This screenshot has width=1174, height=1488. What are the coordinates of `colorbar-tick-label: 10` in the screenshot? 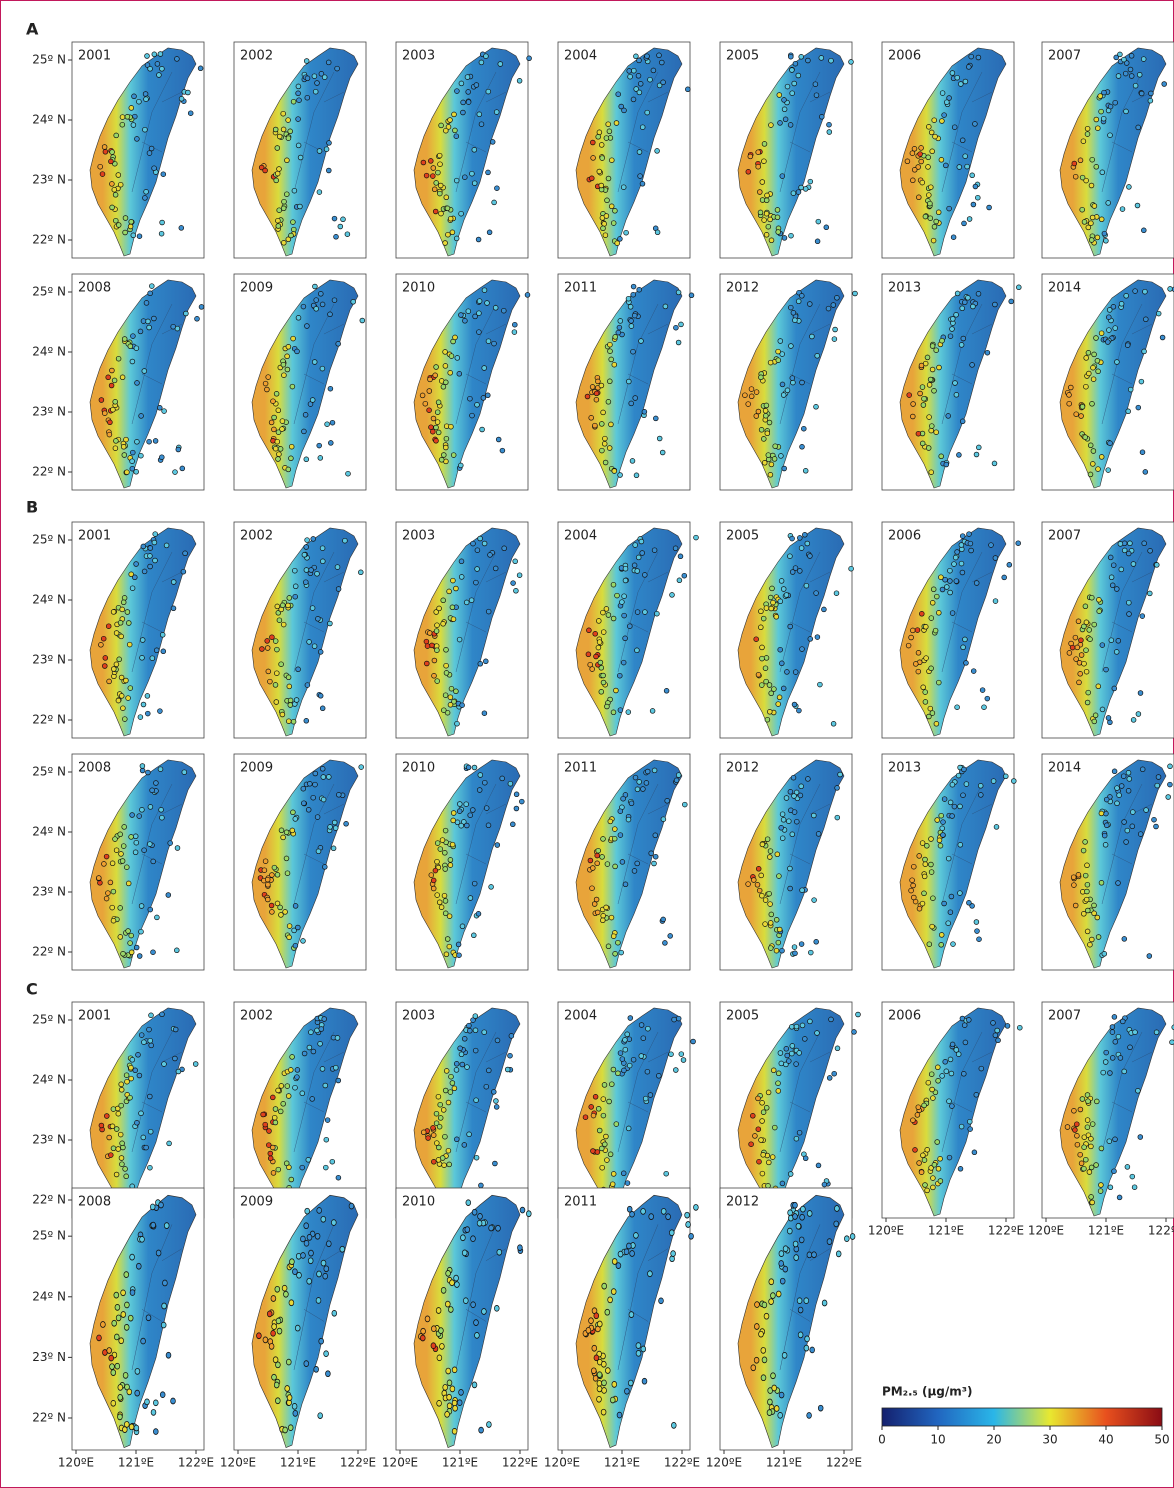 It's located at (937, 1440).